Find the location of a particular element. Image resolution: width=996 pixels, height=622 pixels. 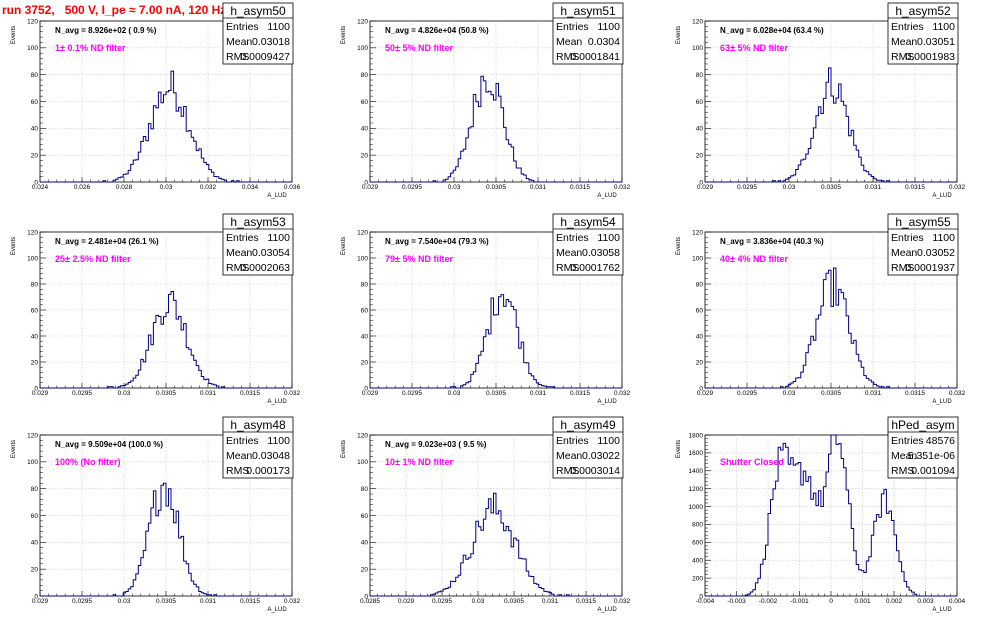

stats-rms-value: 0.0001762 is located at coordinates (595, 268).